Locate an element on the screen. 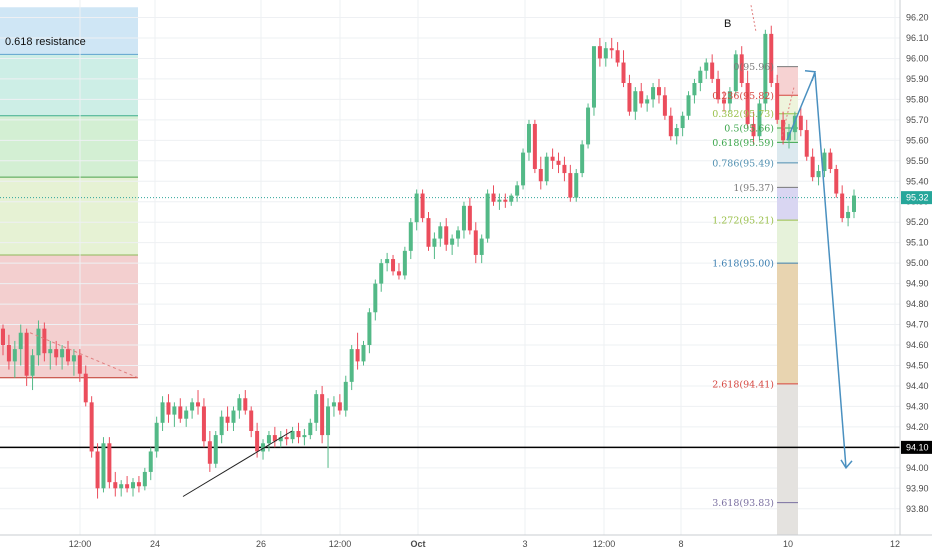  time-axis: 12:00 24 26 12:00 Oct 3 12:00 8 10 12 is located at coordinates (466, 542).